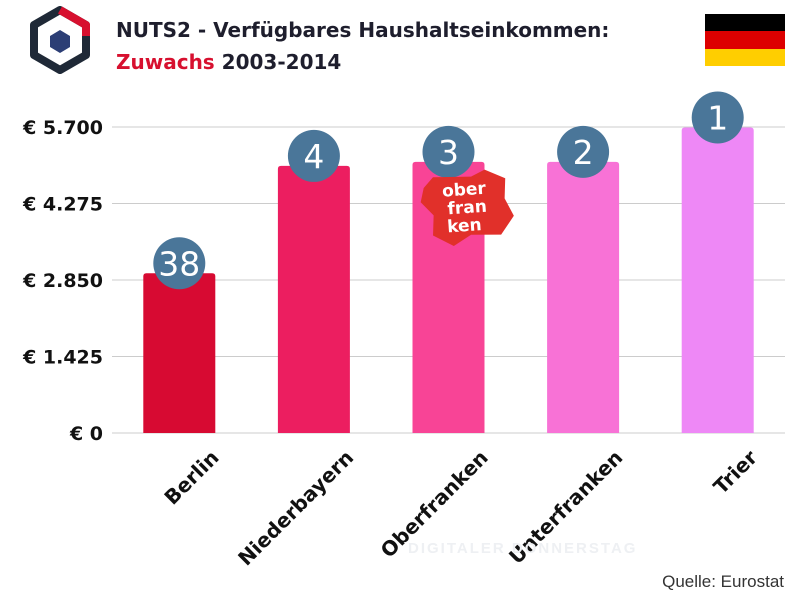 This screenshot has width=800, height=600. I want to click on title-years: 2003-2014, so click(278, 62).